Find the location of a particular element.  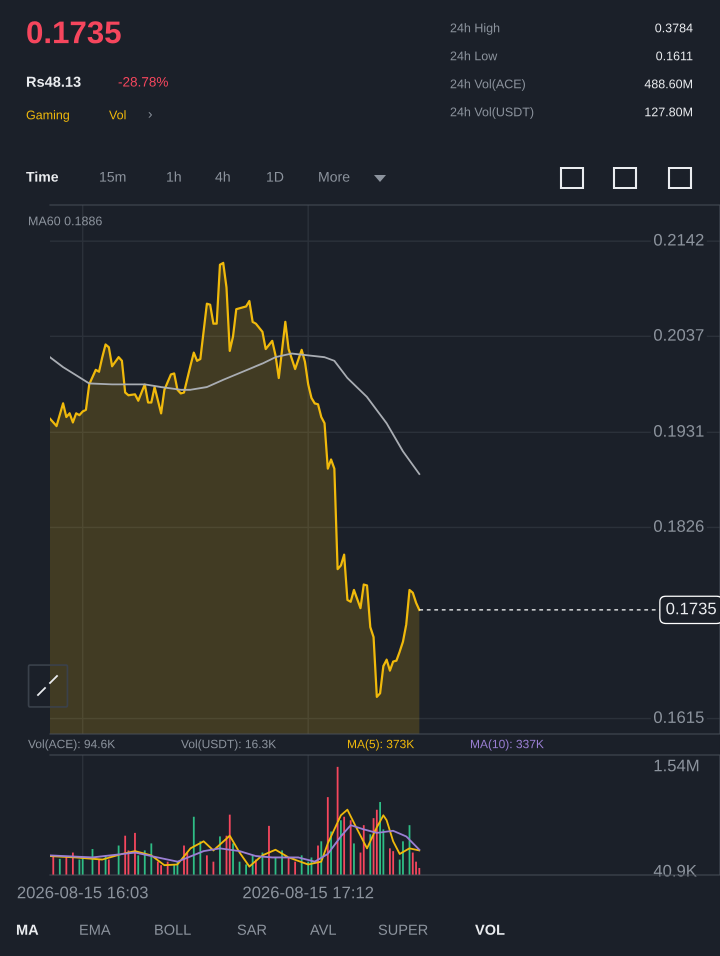

text: SAR is located at coordinates (252, 929).